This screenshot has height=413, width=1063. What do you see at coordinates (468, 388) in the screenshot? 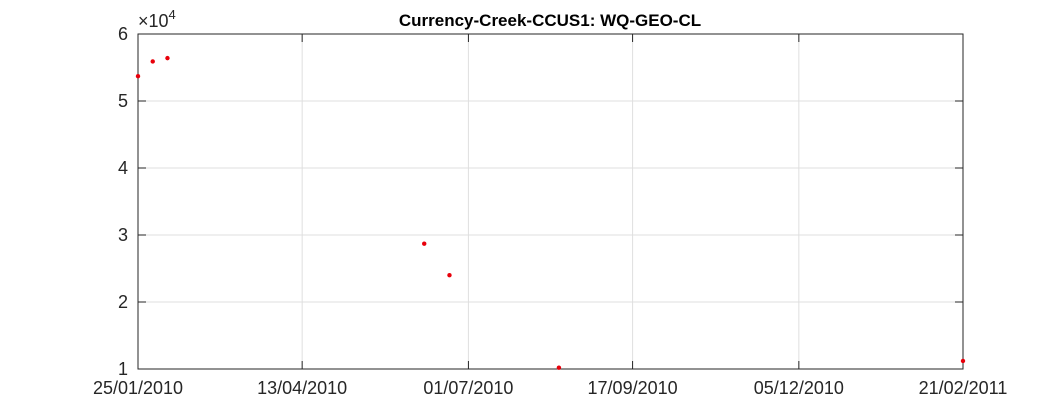
I see `x-tick-label: 01/07/2010` at bounding box center [468, 388].